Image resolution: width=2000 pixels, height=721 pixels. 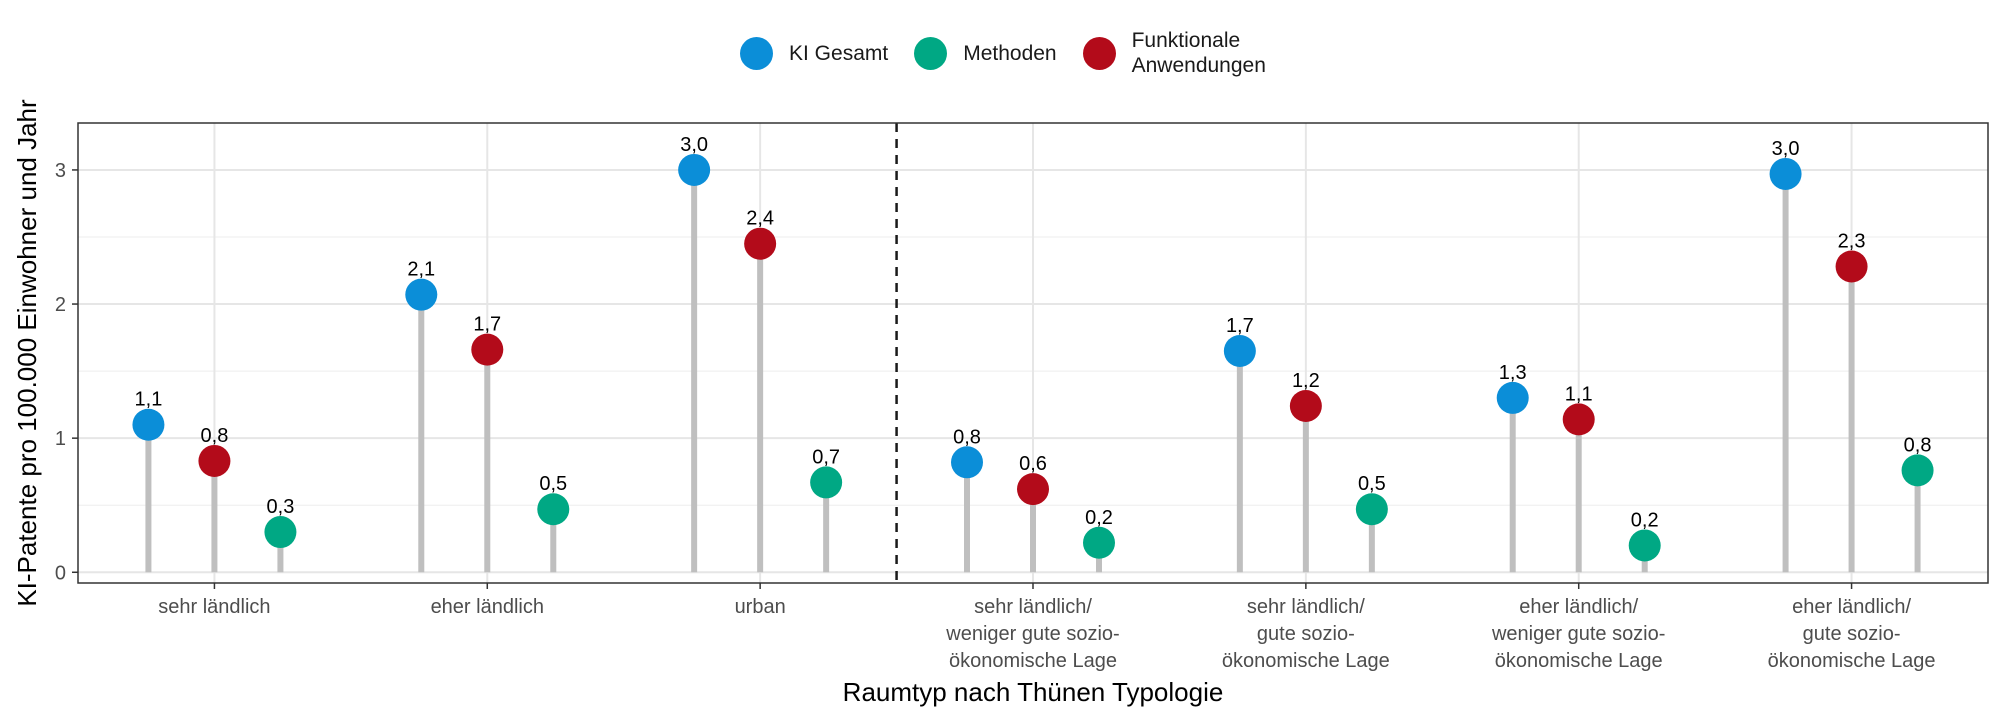 I want to click on legend-item-ki-gesamt: KI Gesamt, so click(x=814, y=53).